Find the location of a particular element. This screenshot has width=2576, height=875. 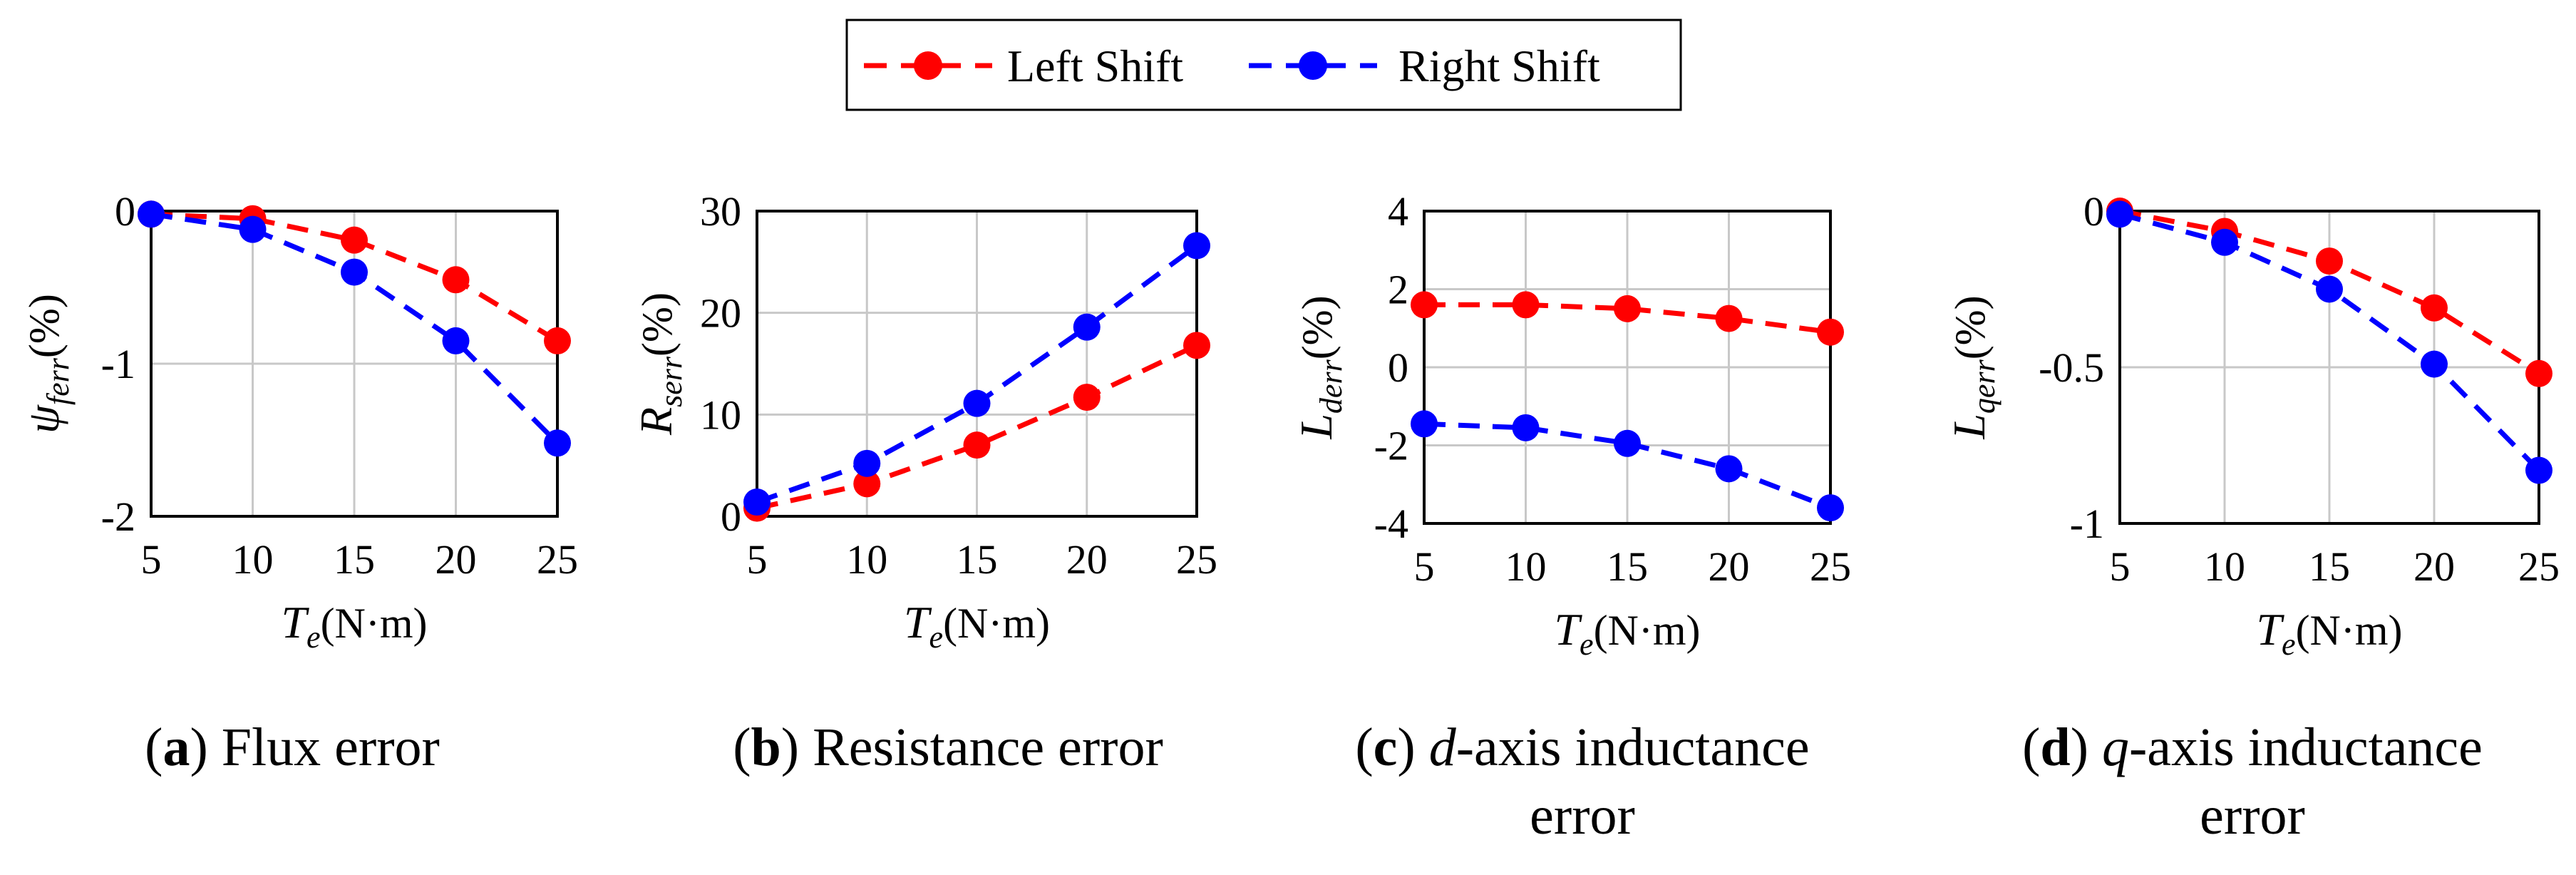

caption-d-letter: d is located at coordinates (2055, 747).